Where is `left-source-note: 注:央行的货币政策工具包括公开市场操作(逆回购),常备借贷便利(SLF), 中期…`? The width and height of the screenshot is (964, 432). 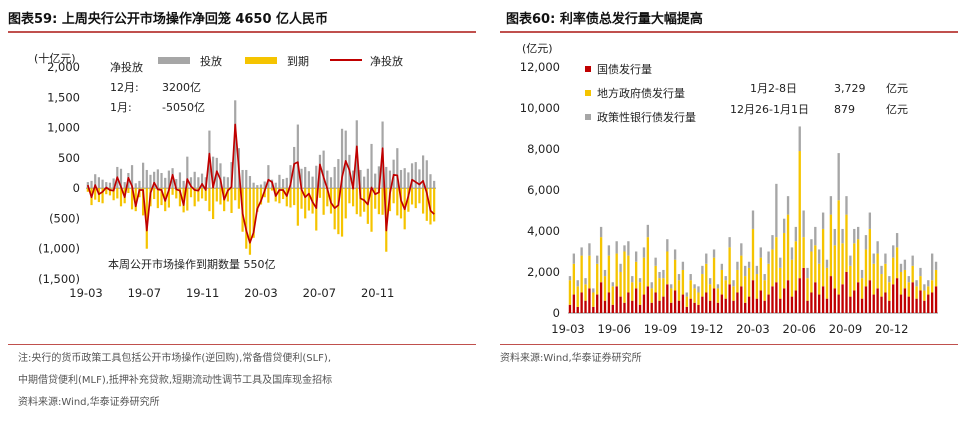
left-source-note: 注:央行的货币政策工具包括公开市场操作(逆回购),常备借贷便利(SLF), 中期… is located at coordinates (248, 381).